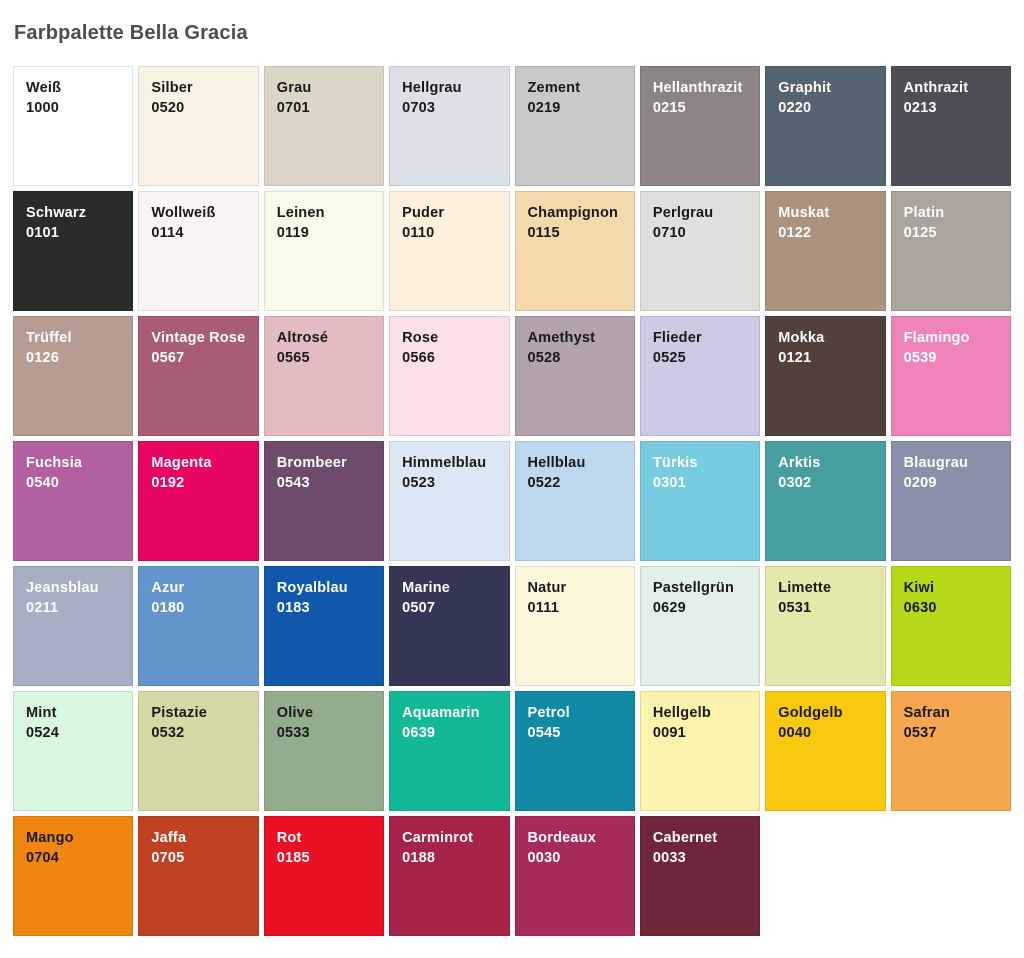  I want to click on color-name: Carminrot, so click(438, 838).